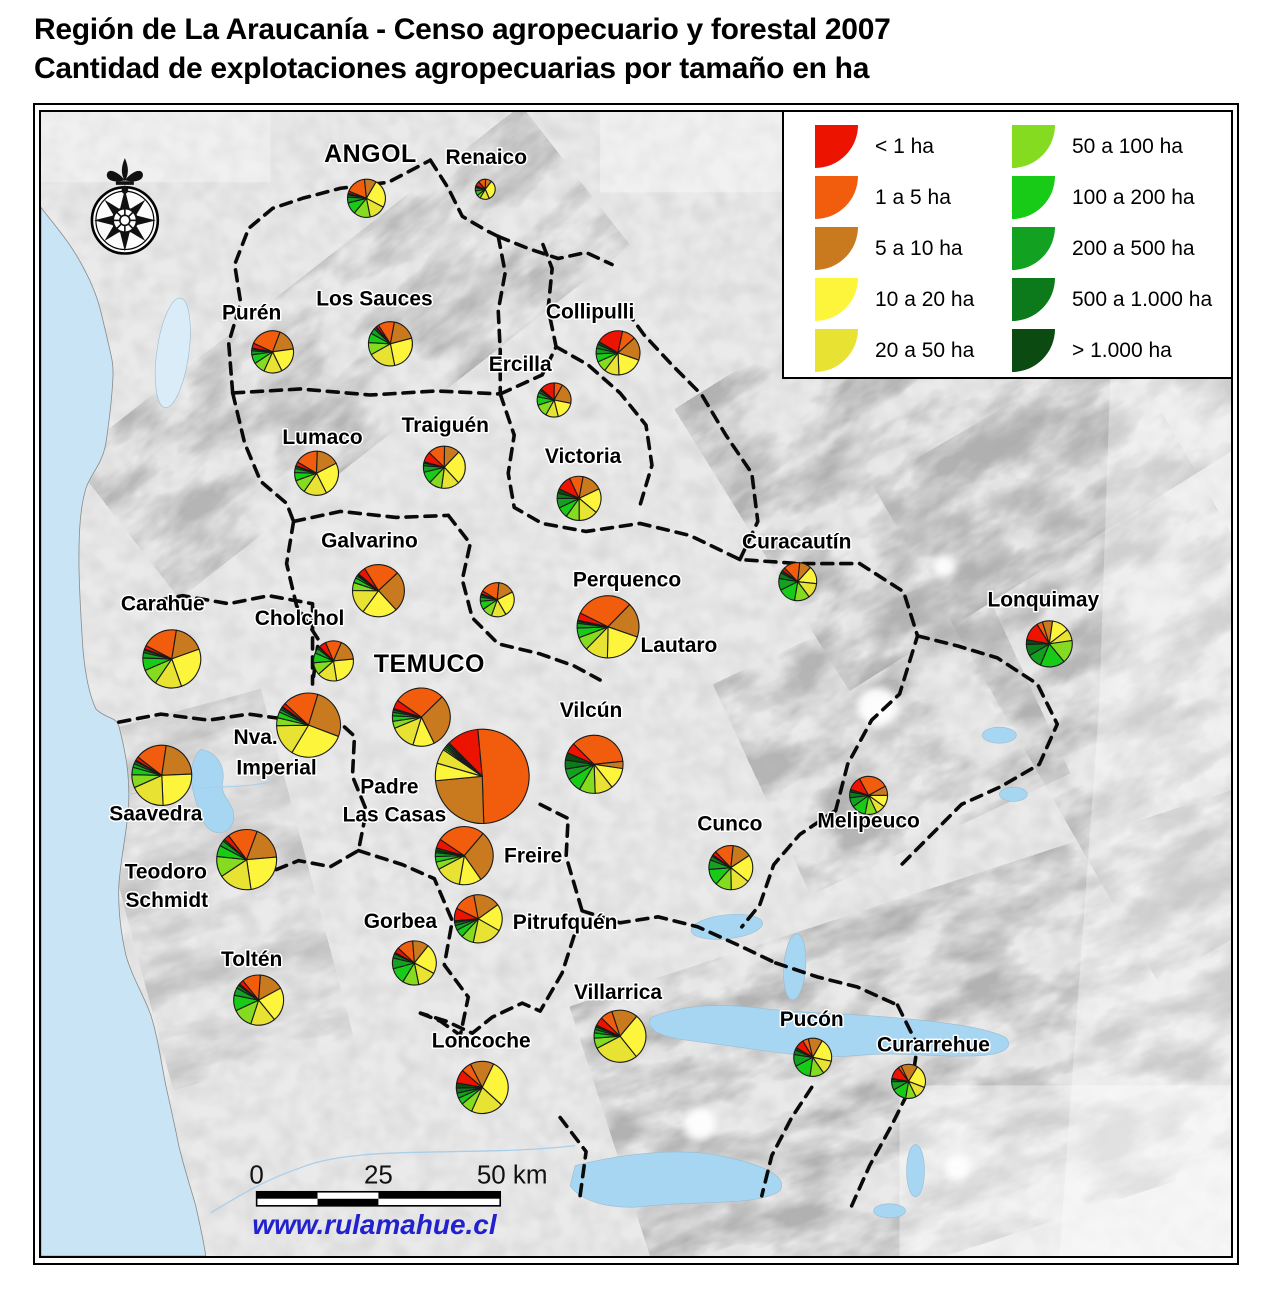 Image resolution: width=1273 pixels, height=1300 pixels. Describe the element at coordinates (616, 1049) in the screenshot. I see `pie-slice-20a50` at that location.